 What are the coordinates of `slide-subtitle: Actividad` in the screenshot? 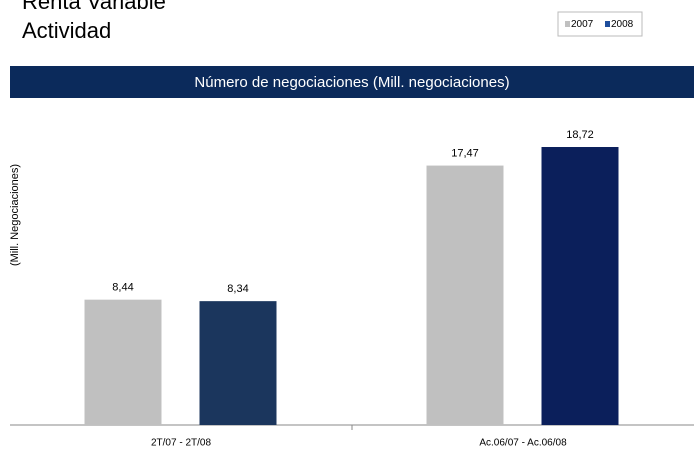 It's located at (66, 30).